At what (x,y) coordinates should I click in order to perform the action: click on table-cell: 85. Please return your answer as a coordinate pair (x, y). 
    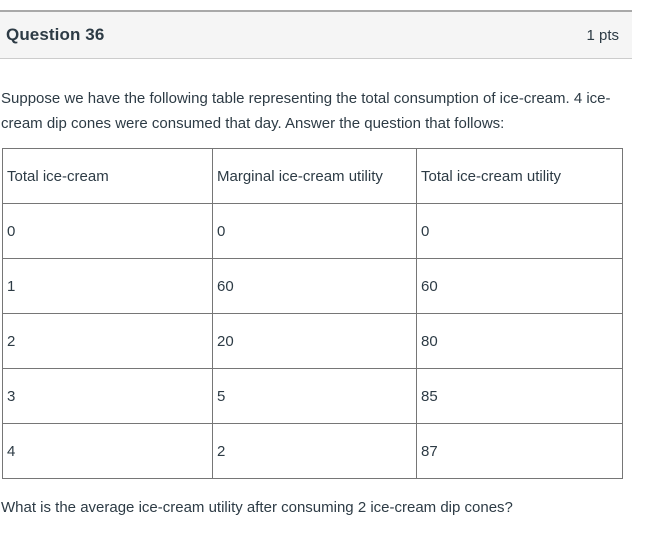
    Looking at the image, I should click on (519, 396).